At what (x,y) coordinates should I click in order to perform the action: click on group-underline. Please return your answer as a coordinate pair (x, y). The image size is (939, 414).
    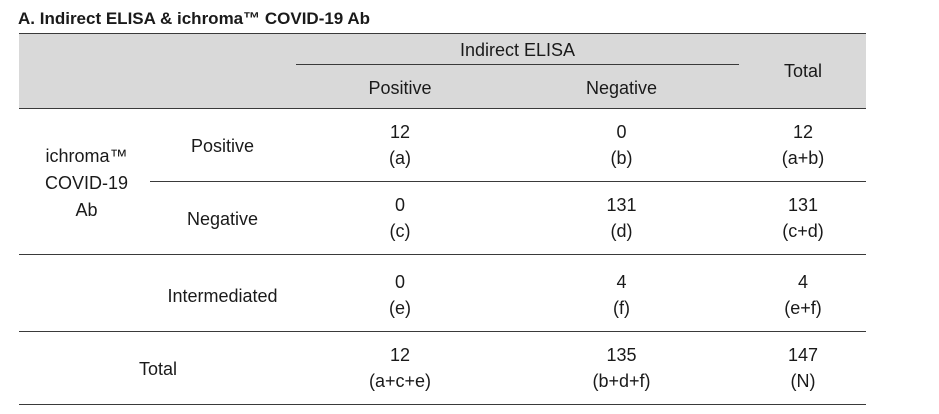
    Looking at the image, I should click on (517, 64).